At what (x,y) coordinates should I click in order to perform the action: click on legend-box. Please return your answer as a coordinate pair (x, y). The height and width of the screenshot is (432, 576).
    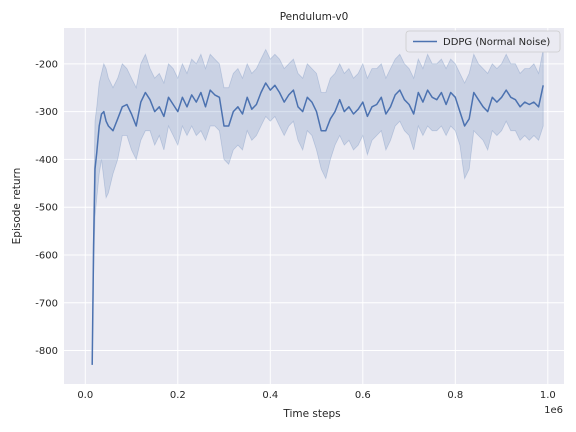
    Looking at the image, I should click on (483, 41).